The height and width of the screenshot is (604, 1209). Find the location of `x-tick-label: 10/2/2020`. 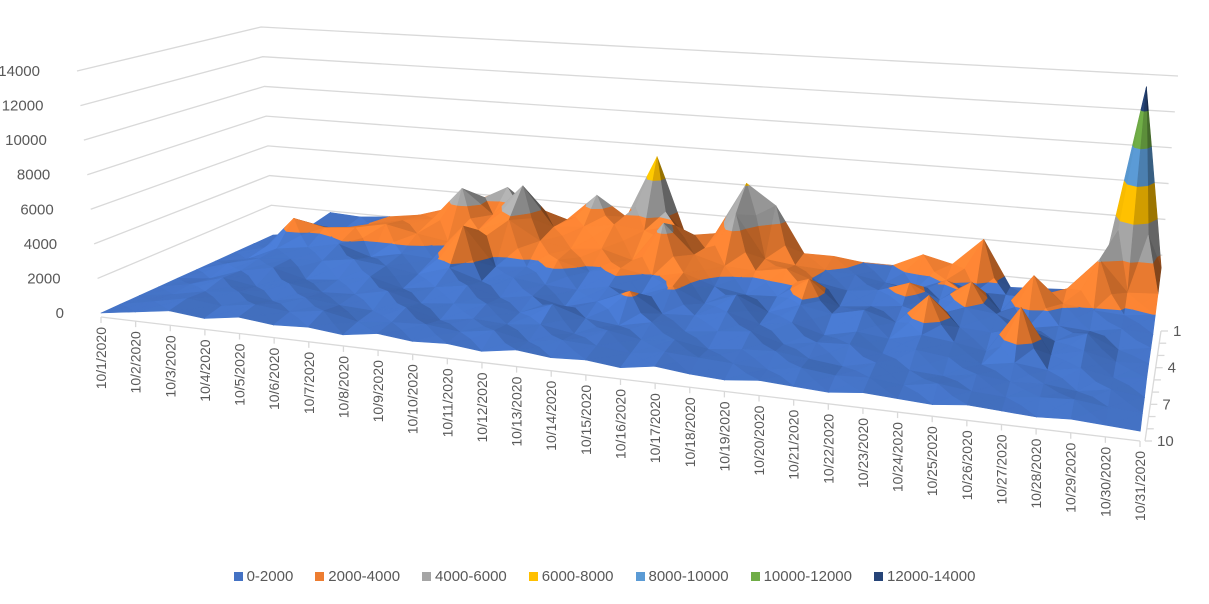

x-tick-label: 10/2/2020 is located at coordinates (136, 362).